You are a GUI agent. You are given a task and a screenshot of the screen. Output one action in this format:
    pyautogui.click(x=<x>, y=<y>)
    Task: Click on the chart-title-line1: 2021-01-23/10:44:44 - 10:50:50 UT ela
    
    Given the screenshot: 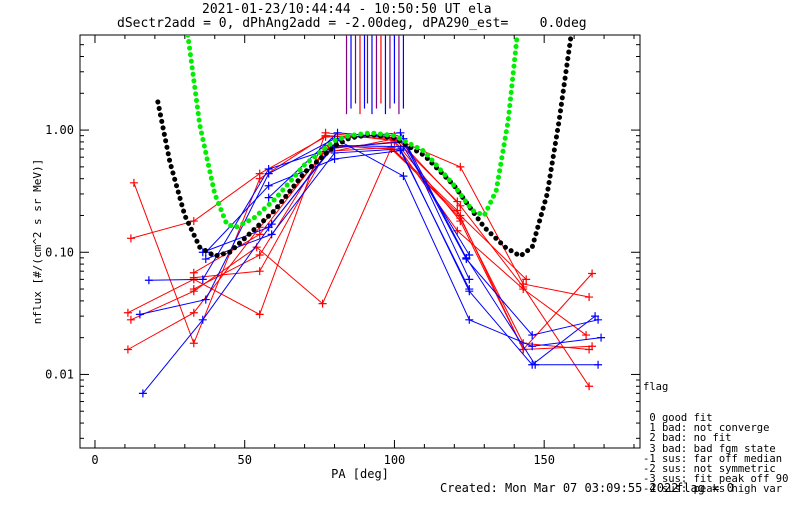 What is the action you would take?
    pyautogui.click(x=347, y=9)
    